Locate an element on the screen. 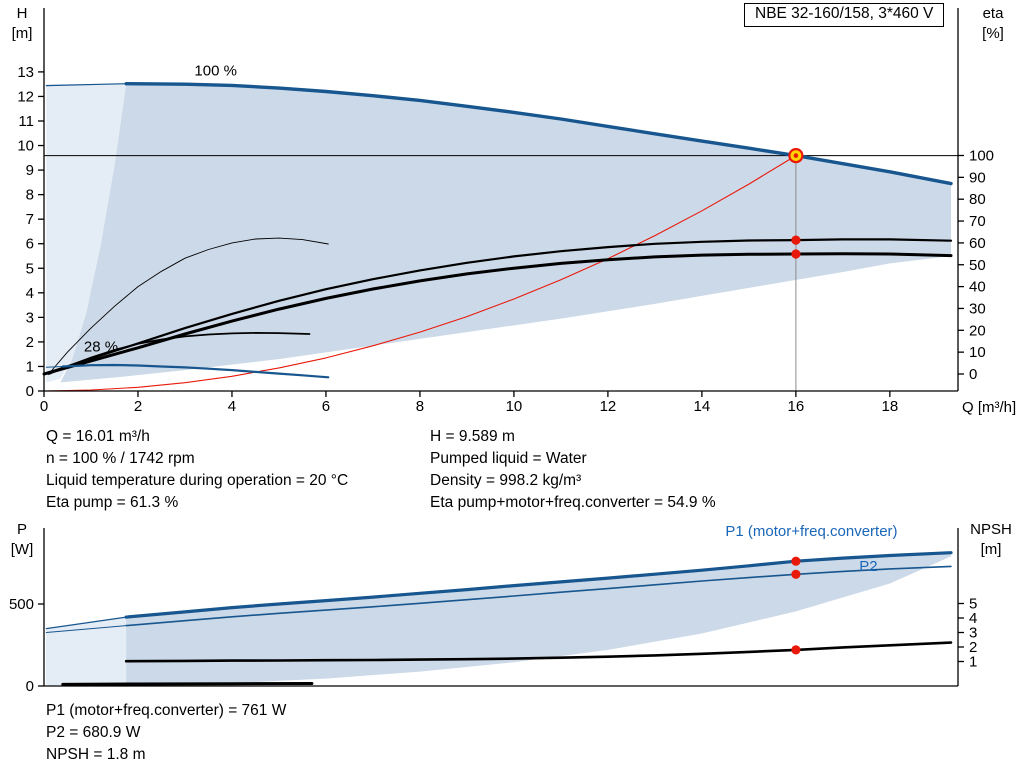 The width and height of the screenshot is (1024, 781). p1-curve-ext is located at coordinates (86, 623).